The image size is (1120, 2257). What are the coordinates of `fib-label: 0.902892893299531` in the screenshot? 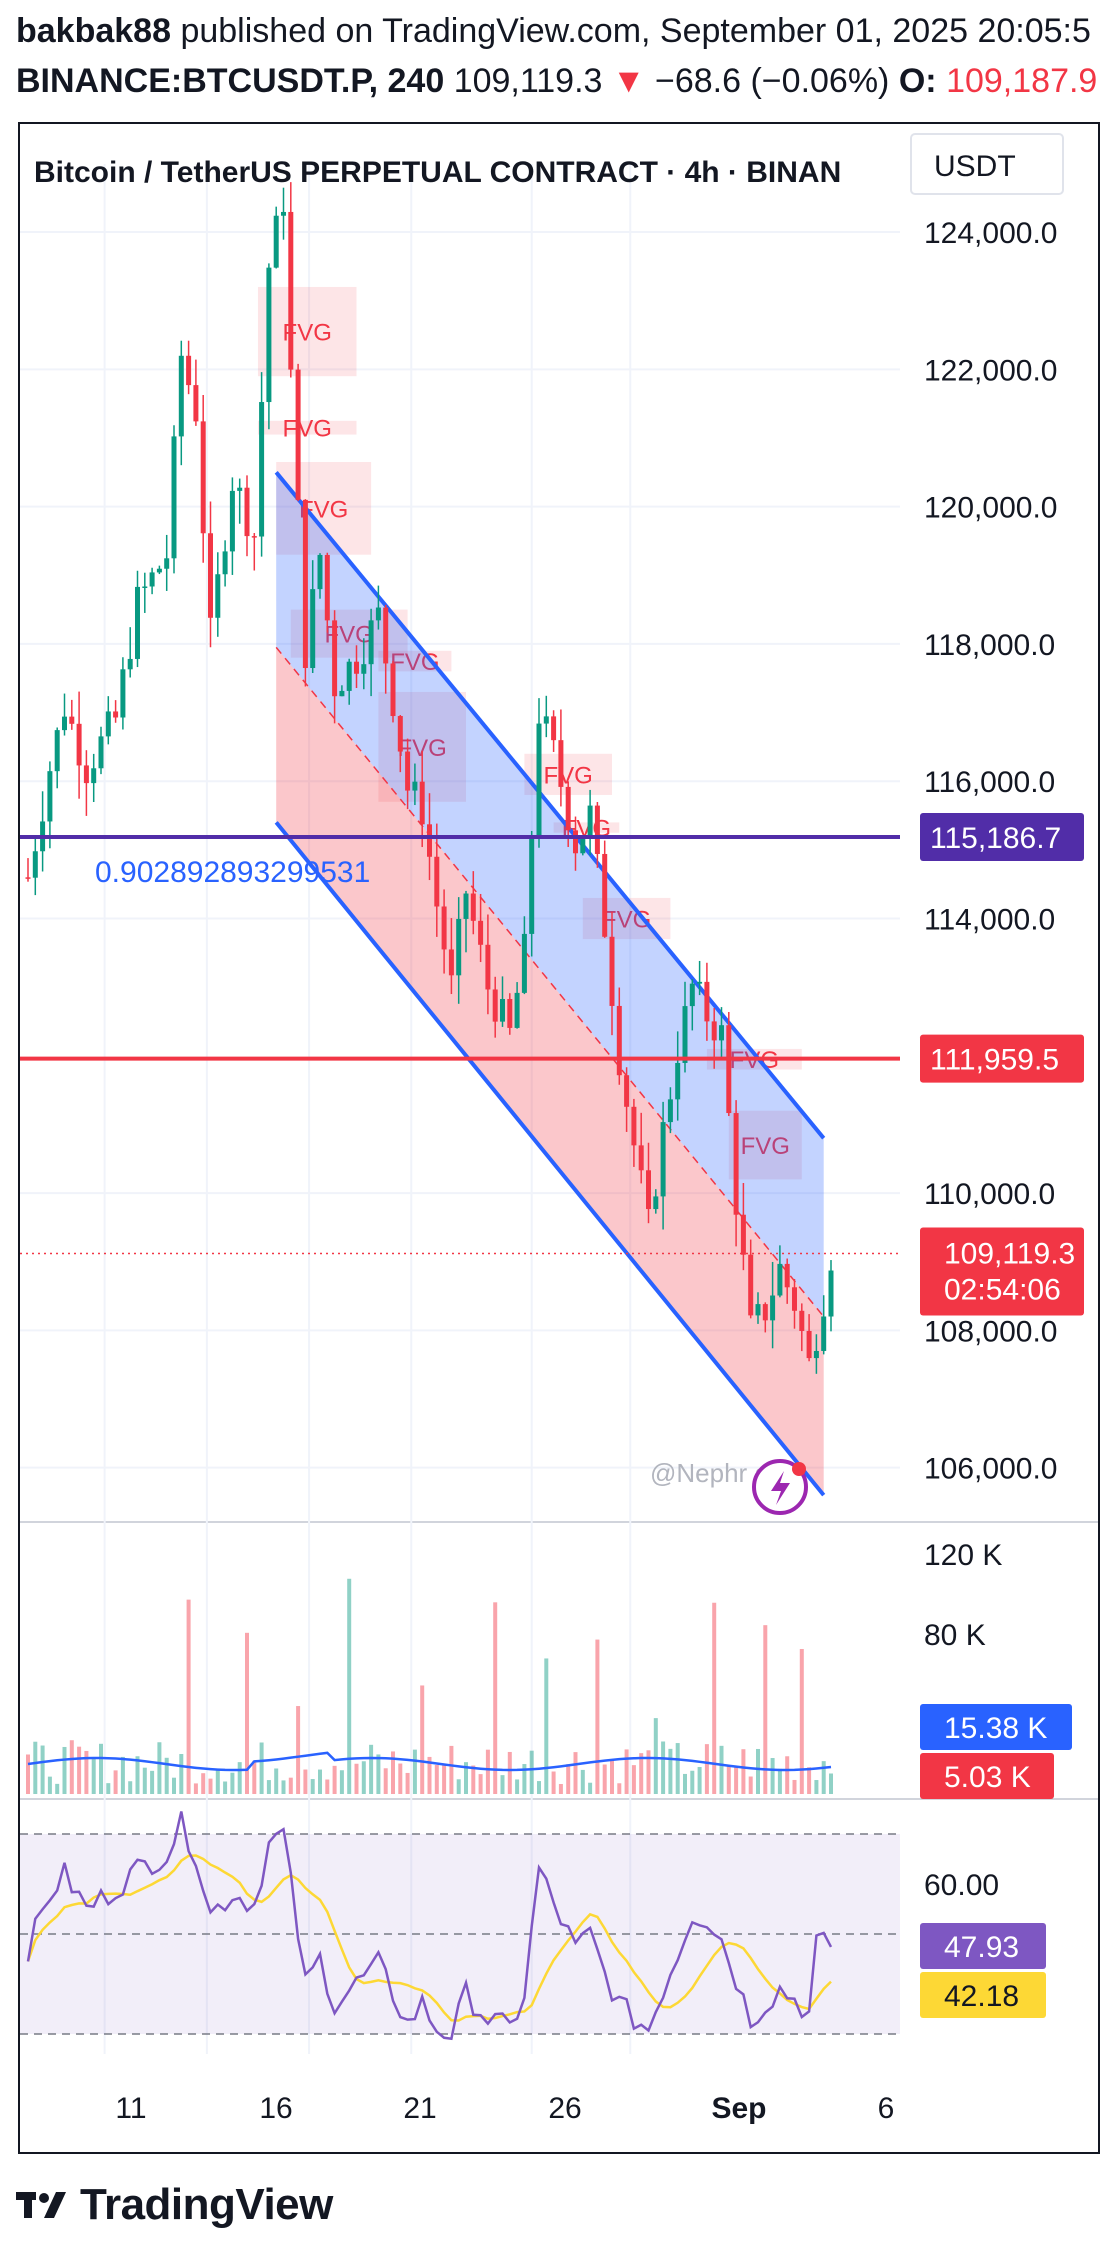 It's located at (232, 872).